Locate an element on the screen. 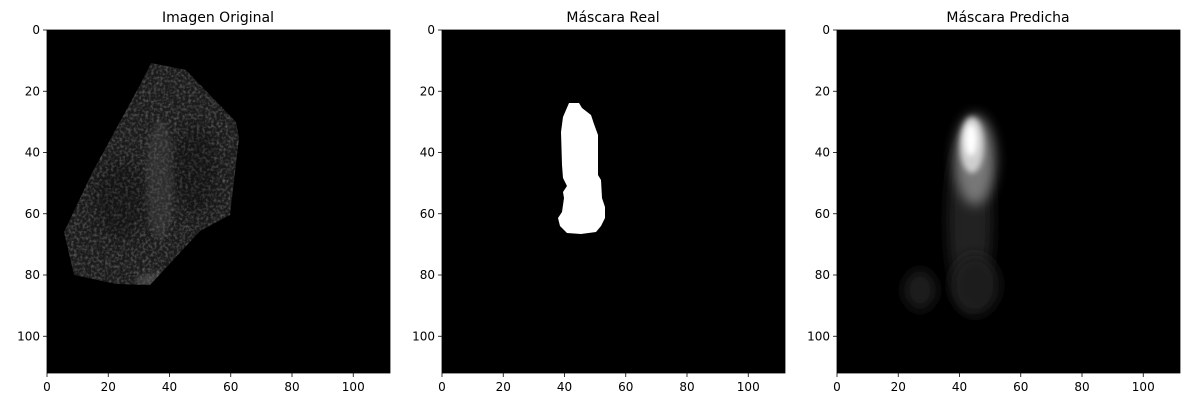 The image size is (1189, 407). panel-title-real-mask: Máscara Real is located at coordinates (612, 18).